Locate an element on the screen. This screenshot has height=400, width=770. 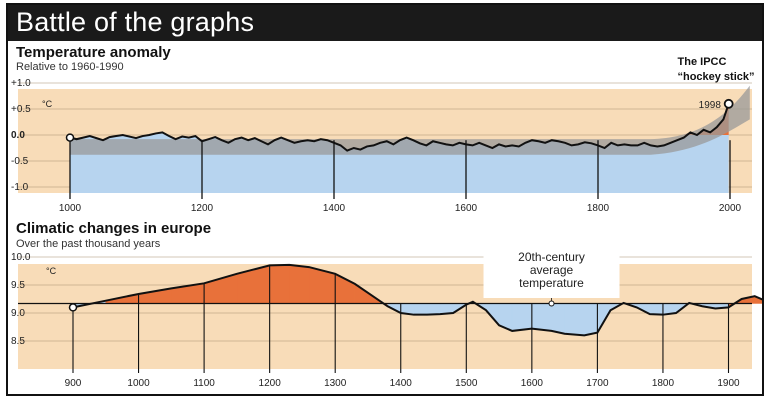
chart1-peak-label: 1998 is located at coordinates (710, 105).